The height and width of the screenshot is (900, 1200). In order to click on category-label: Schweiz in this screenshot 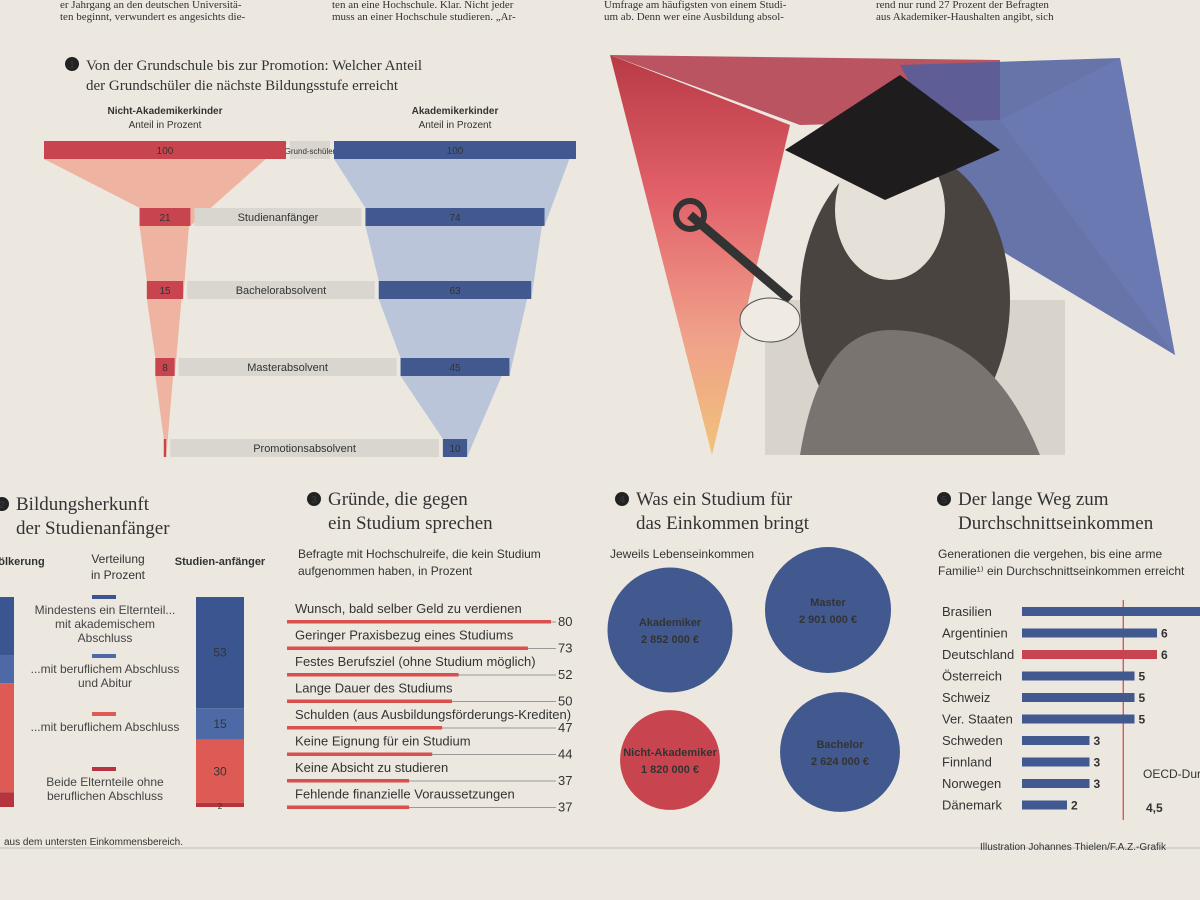, I will do `click(966, 697)`.